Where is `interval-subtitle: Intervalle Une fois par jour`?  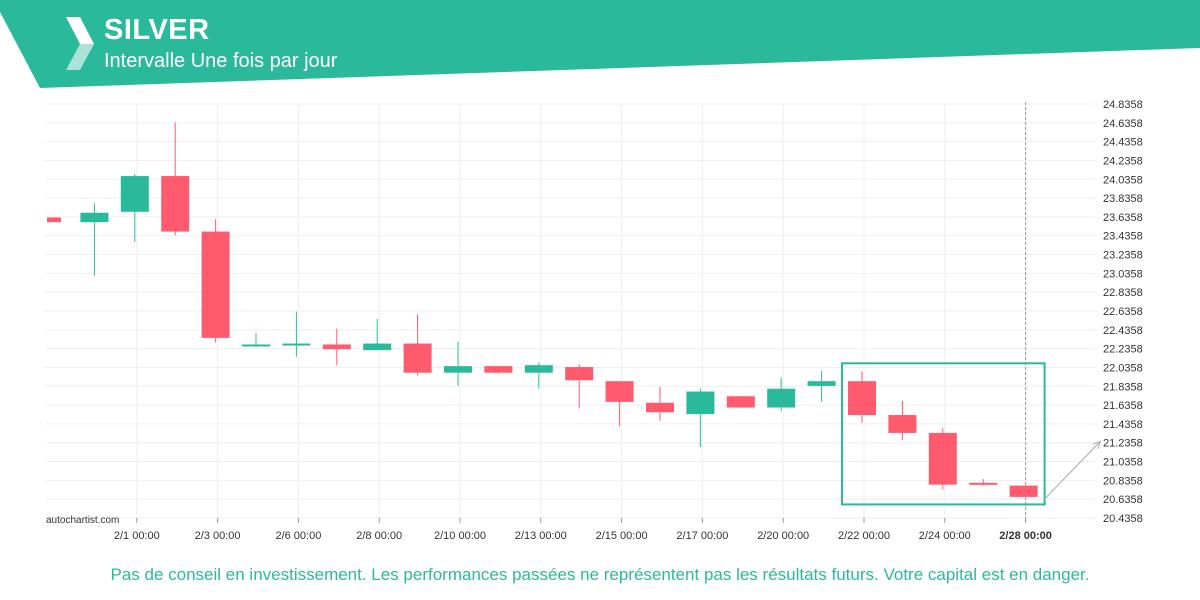 interval-subtitle: Intervalle Une fois par jour is located at coordinates (221, 61).